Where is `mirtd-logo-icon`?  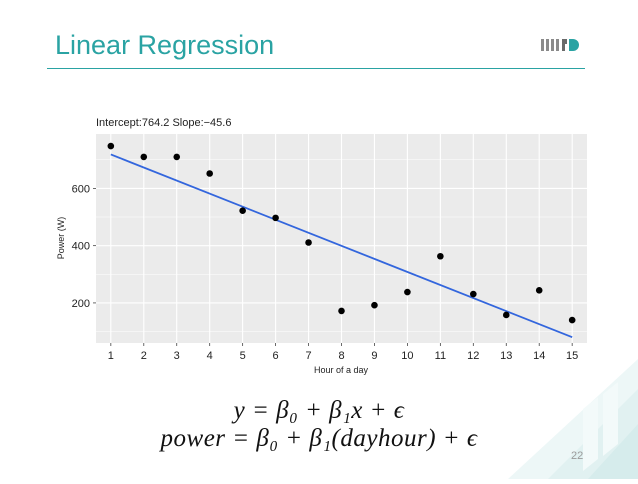
mirtd-logo-icon is located at coordinates (561, 45).